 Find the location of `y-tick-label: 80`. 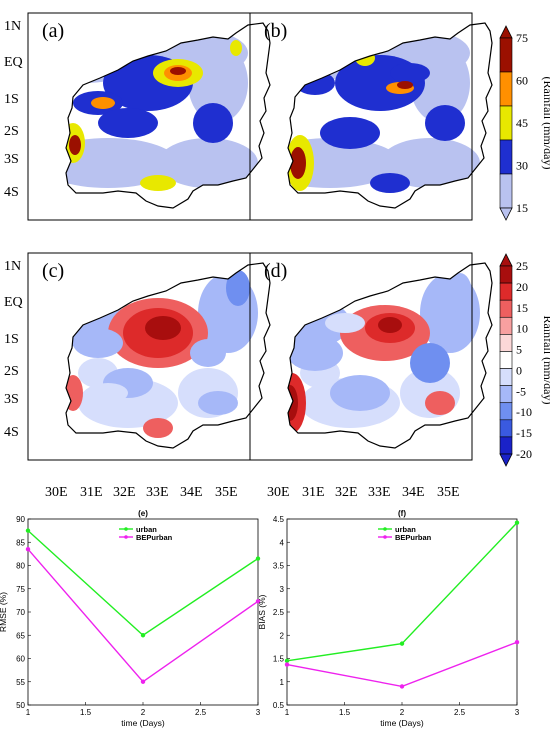

y-tick-label: 80 is located at coordinates (20, 566).